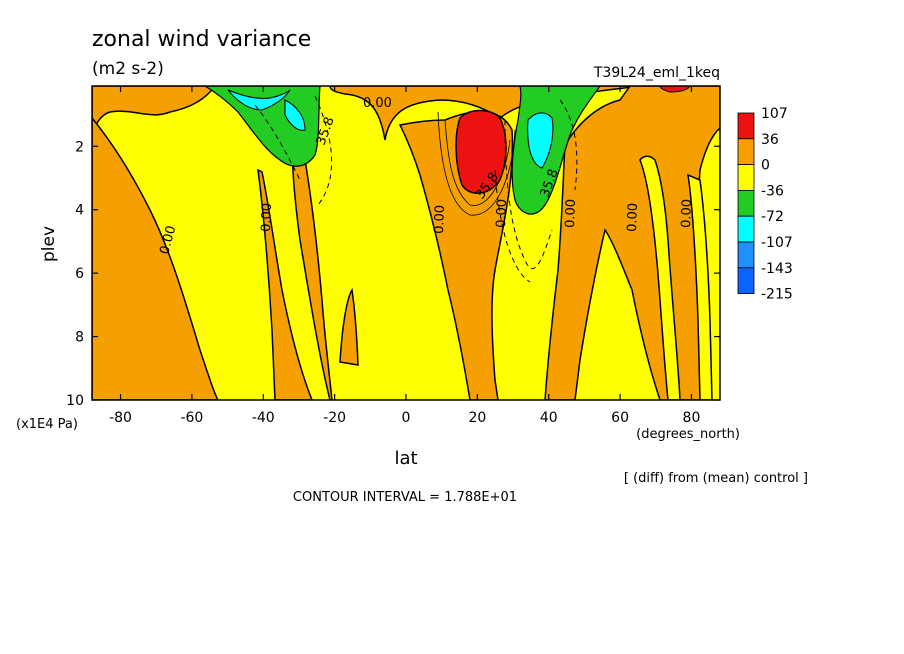 The height and width of the screenshot is (654, 904). What do you see at coordinates (349, 326) in the screenshot?
I see `positive-region-eq-small` at bounding box center [349, 326].